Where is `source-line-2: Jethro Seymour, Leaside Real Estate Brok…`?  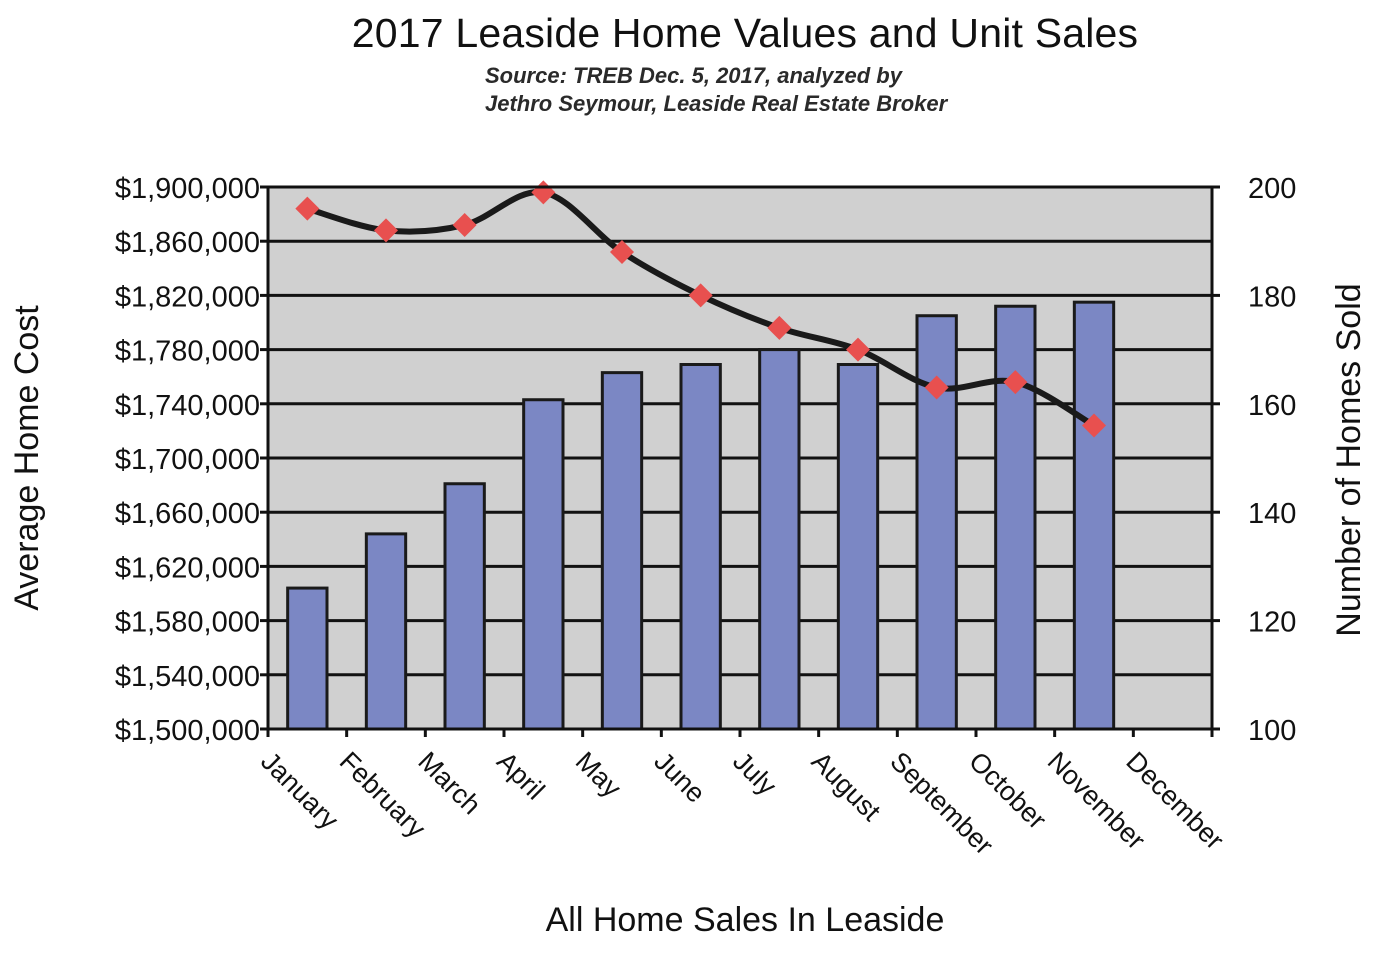
source-line-2: Jethro Seymour, Leaside Real Estate Brok… is located at coordinates (716, 103).